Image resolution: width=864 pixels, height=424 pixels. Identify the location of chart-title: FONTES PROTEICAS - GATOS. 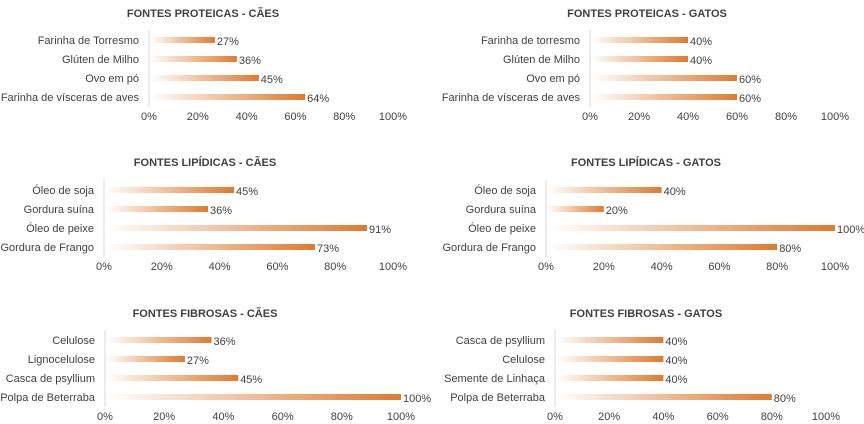
(647, 14).